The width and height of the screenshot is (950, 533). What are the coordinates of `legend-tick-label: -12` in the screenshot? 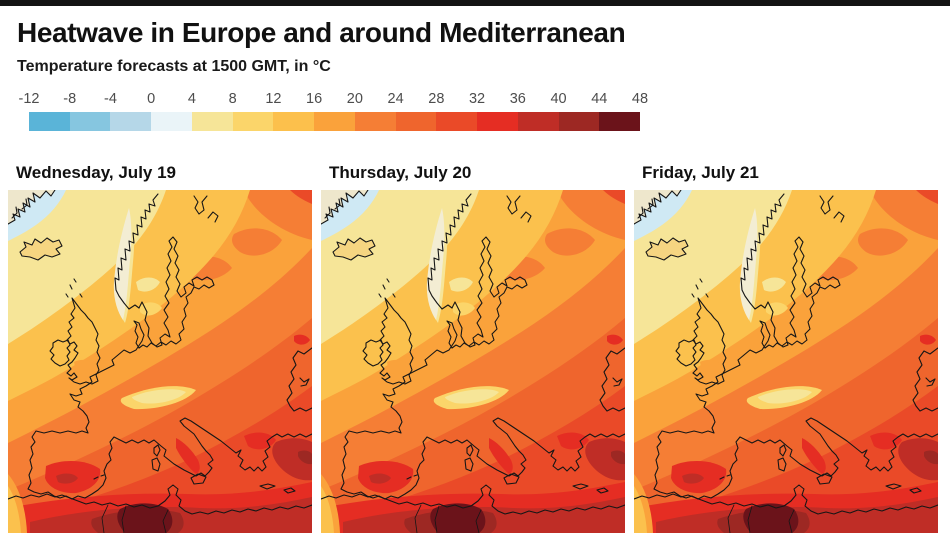 It's located at (29, 99).